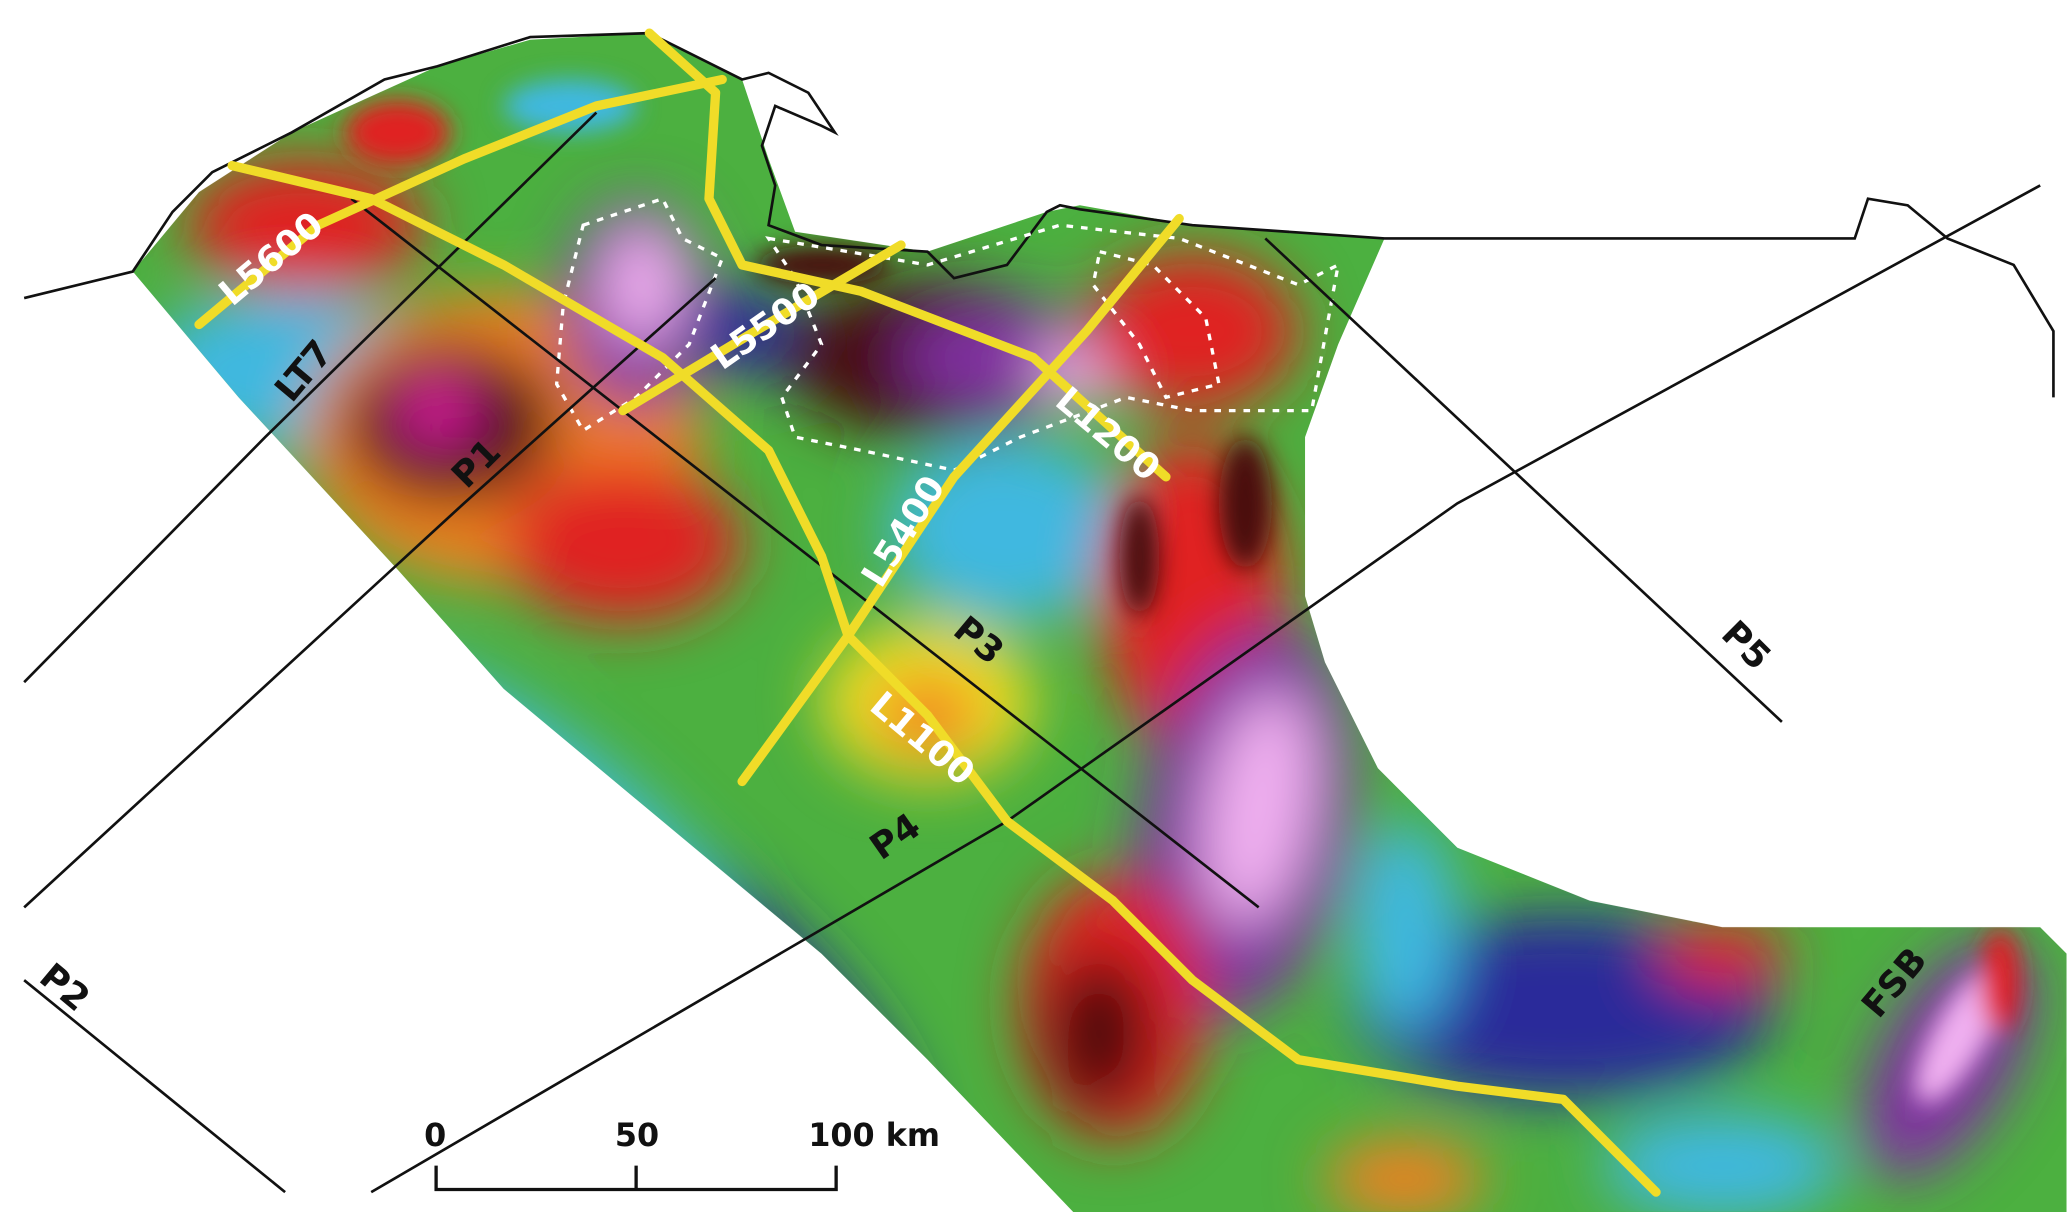  I want to click on scale-bar: 0 50 100 km, so click(682, 1154).